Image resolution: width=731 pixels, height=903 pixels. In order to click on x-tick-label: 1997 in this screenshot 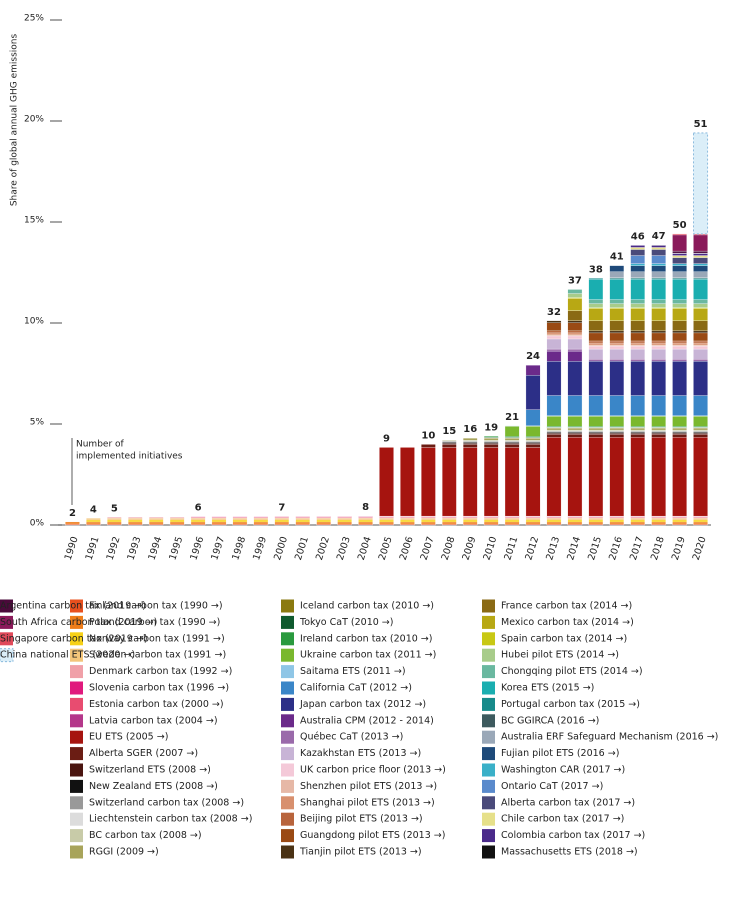, I will do `click(218, 548)`.